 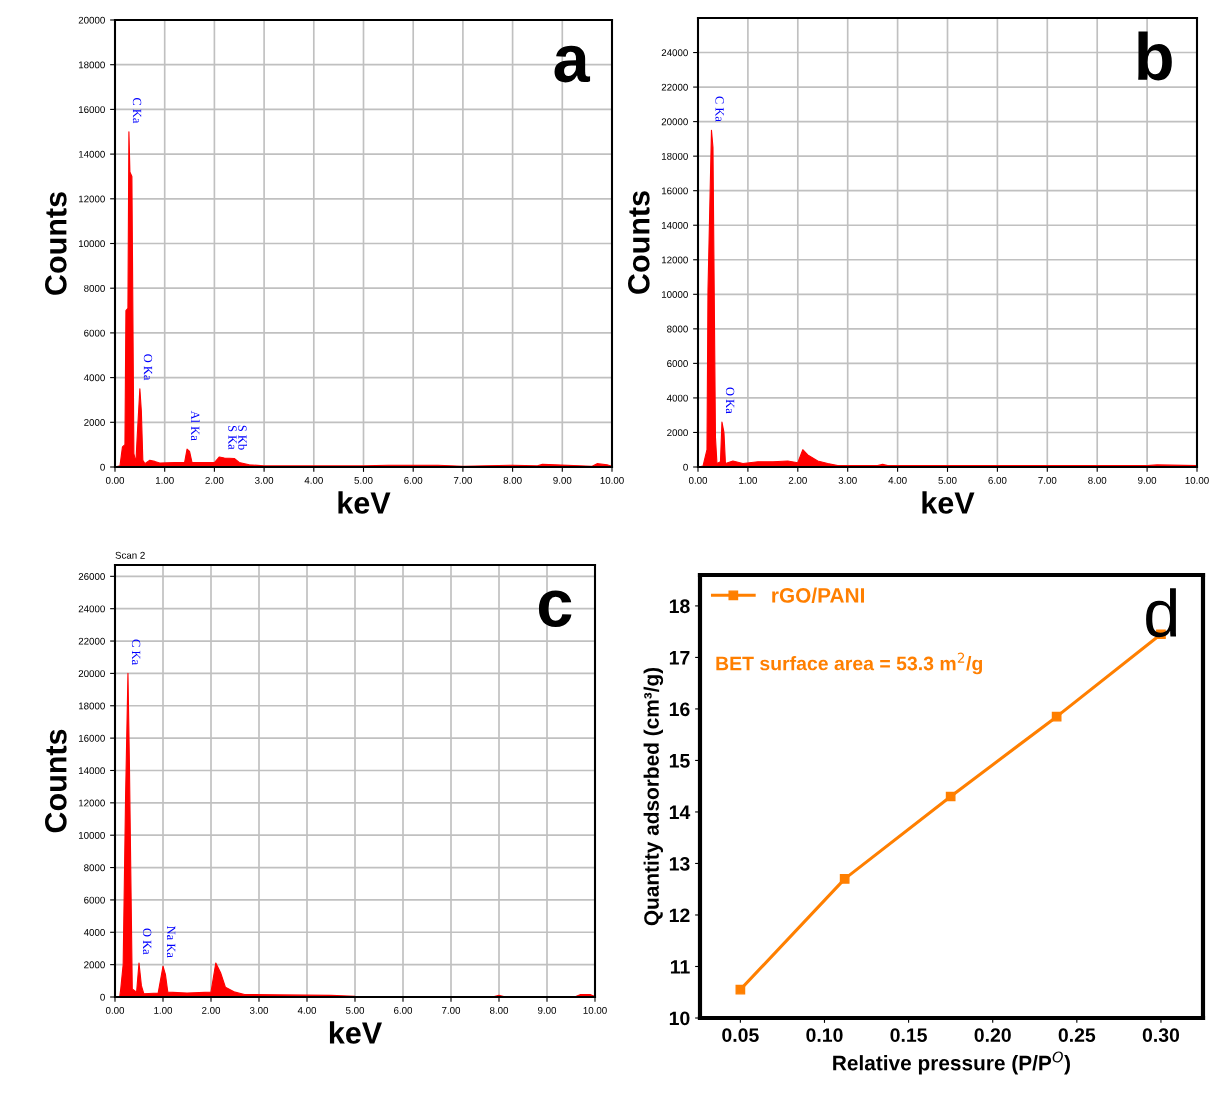 What do you see at coordinates (818, 595) in the screenshot?
I see `legend-label: rGO/PANI` at bounding box center [818, 595].